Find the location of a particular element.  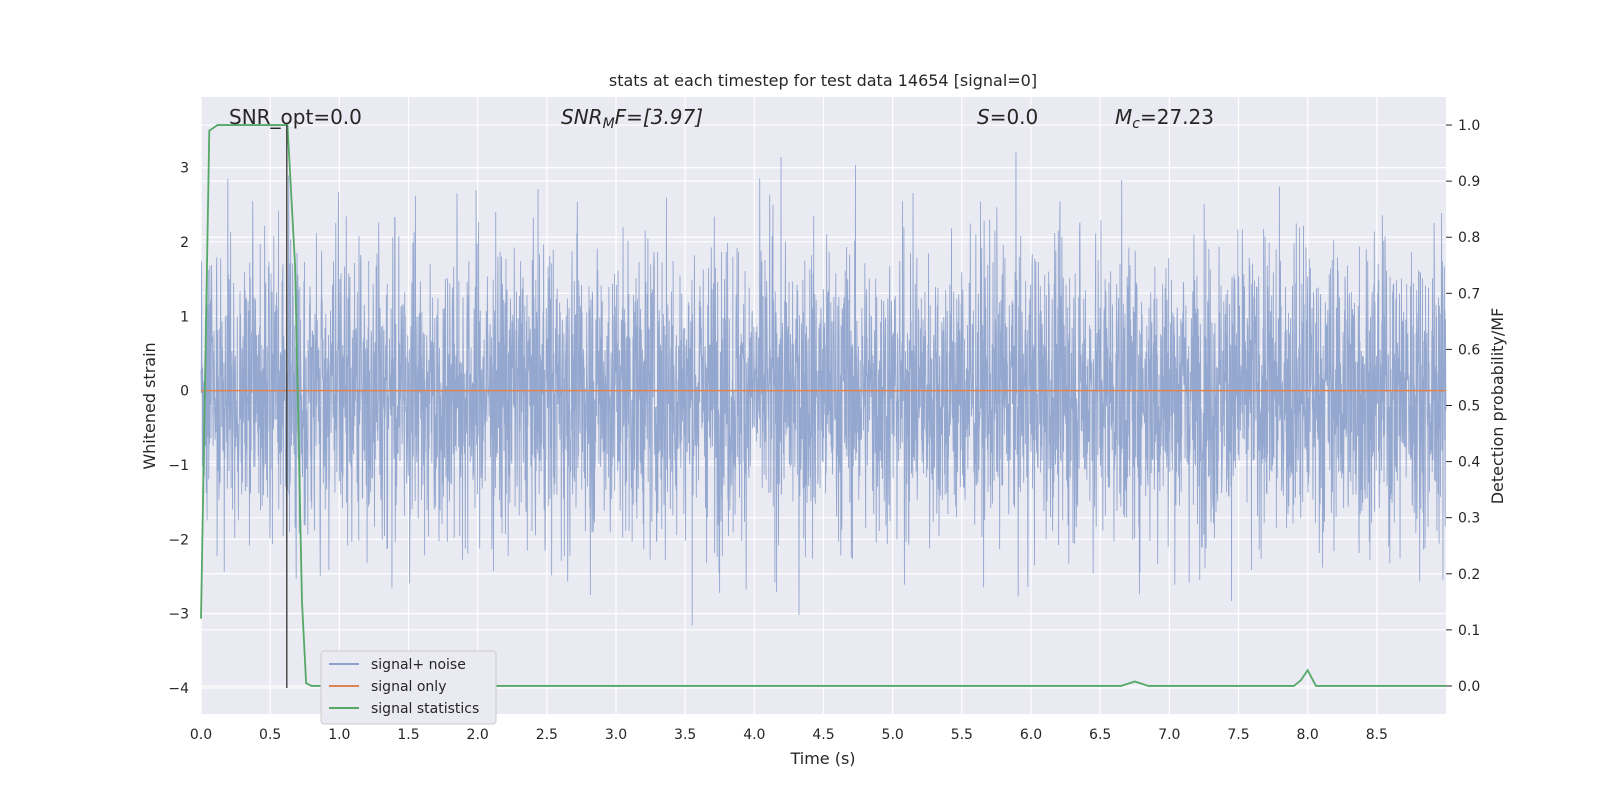

x-tick-label: 7.5 is located at coordinates (1238, 735).